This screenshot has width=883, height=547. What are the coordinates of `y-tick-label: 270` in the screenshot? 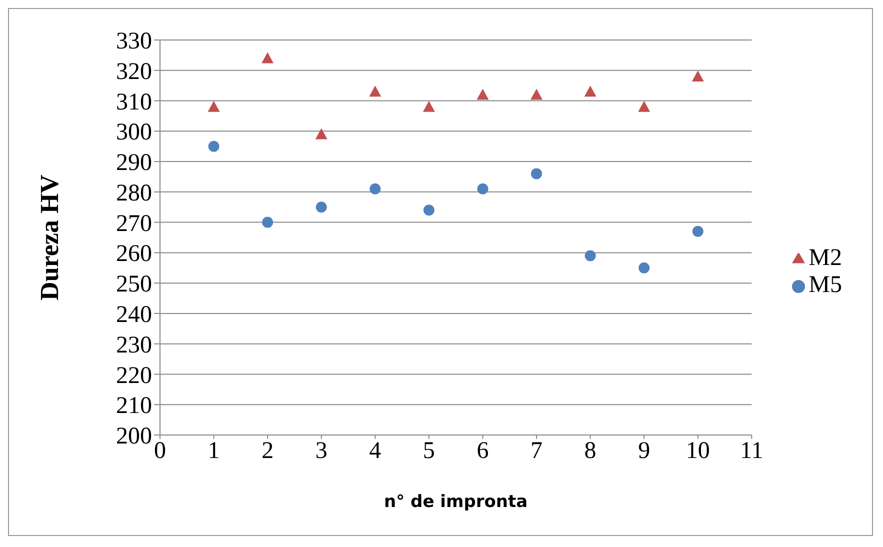 It's located at (134, 223).